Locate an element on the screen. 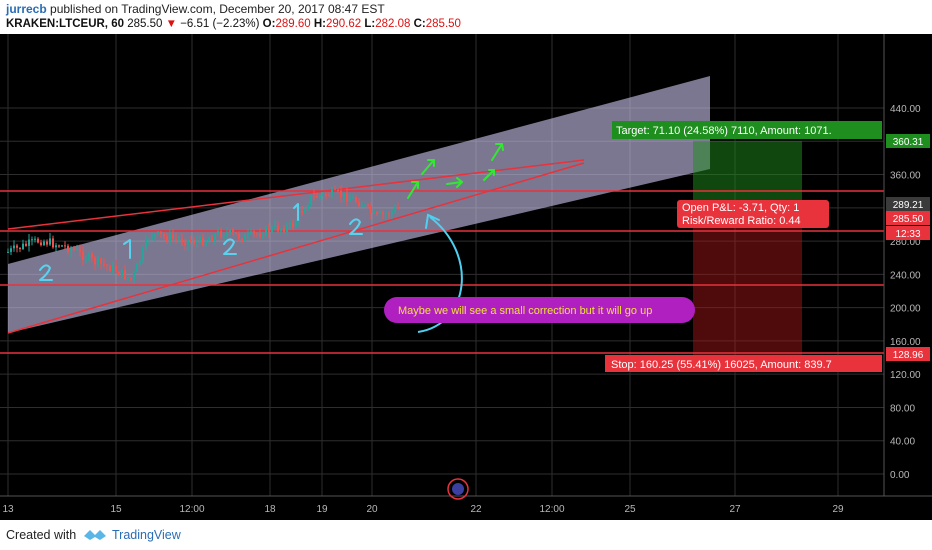  price-tick-label: 280.00 is located at coordinates (905, 242).